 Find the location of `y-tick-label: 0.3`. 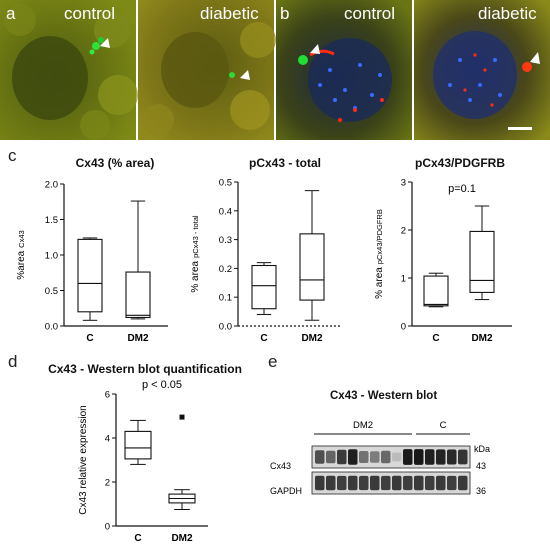

y-tick-label: 0.3 is located at coordinates (225, 240).